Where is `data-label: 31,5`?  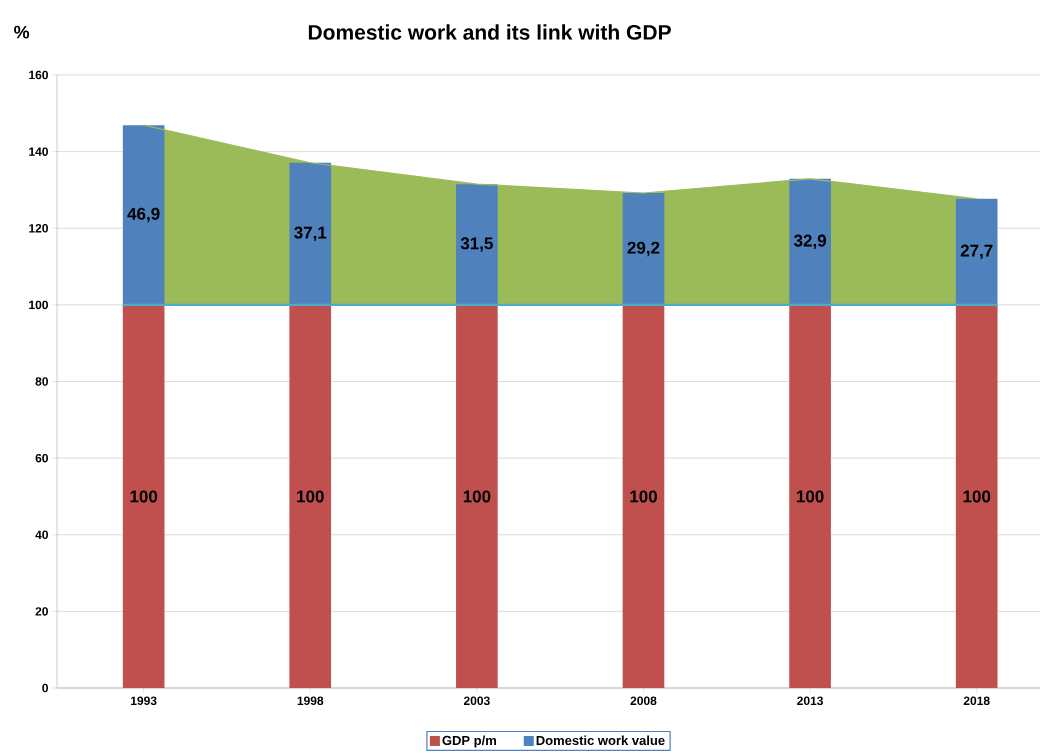
data-label: 31,5 is located at coordinates (476, 244).